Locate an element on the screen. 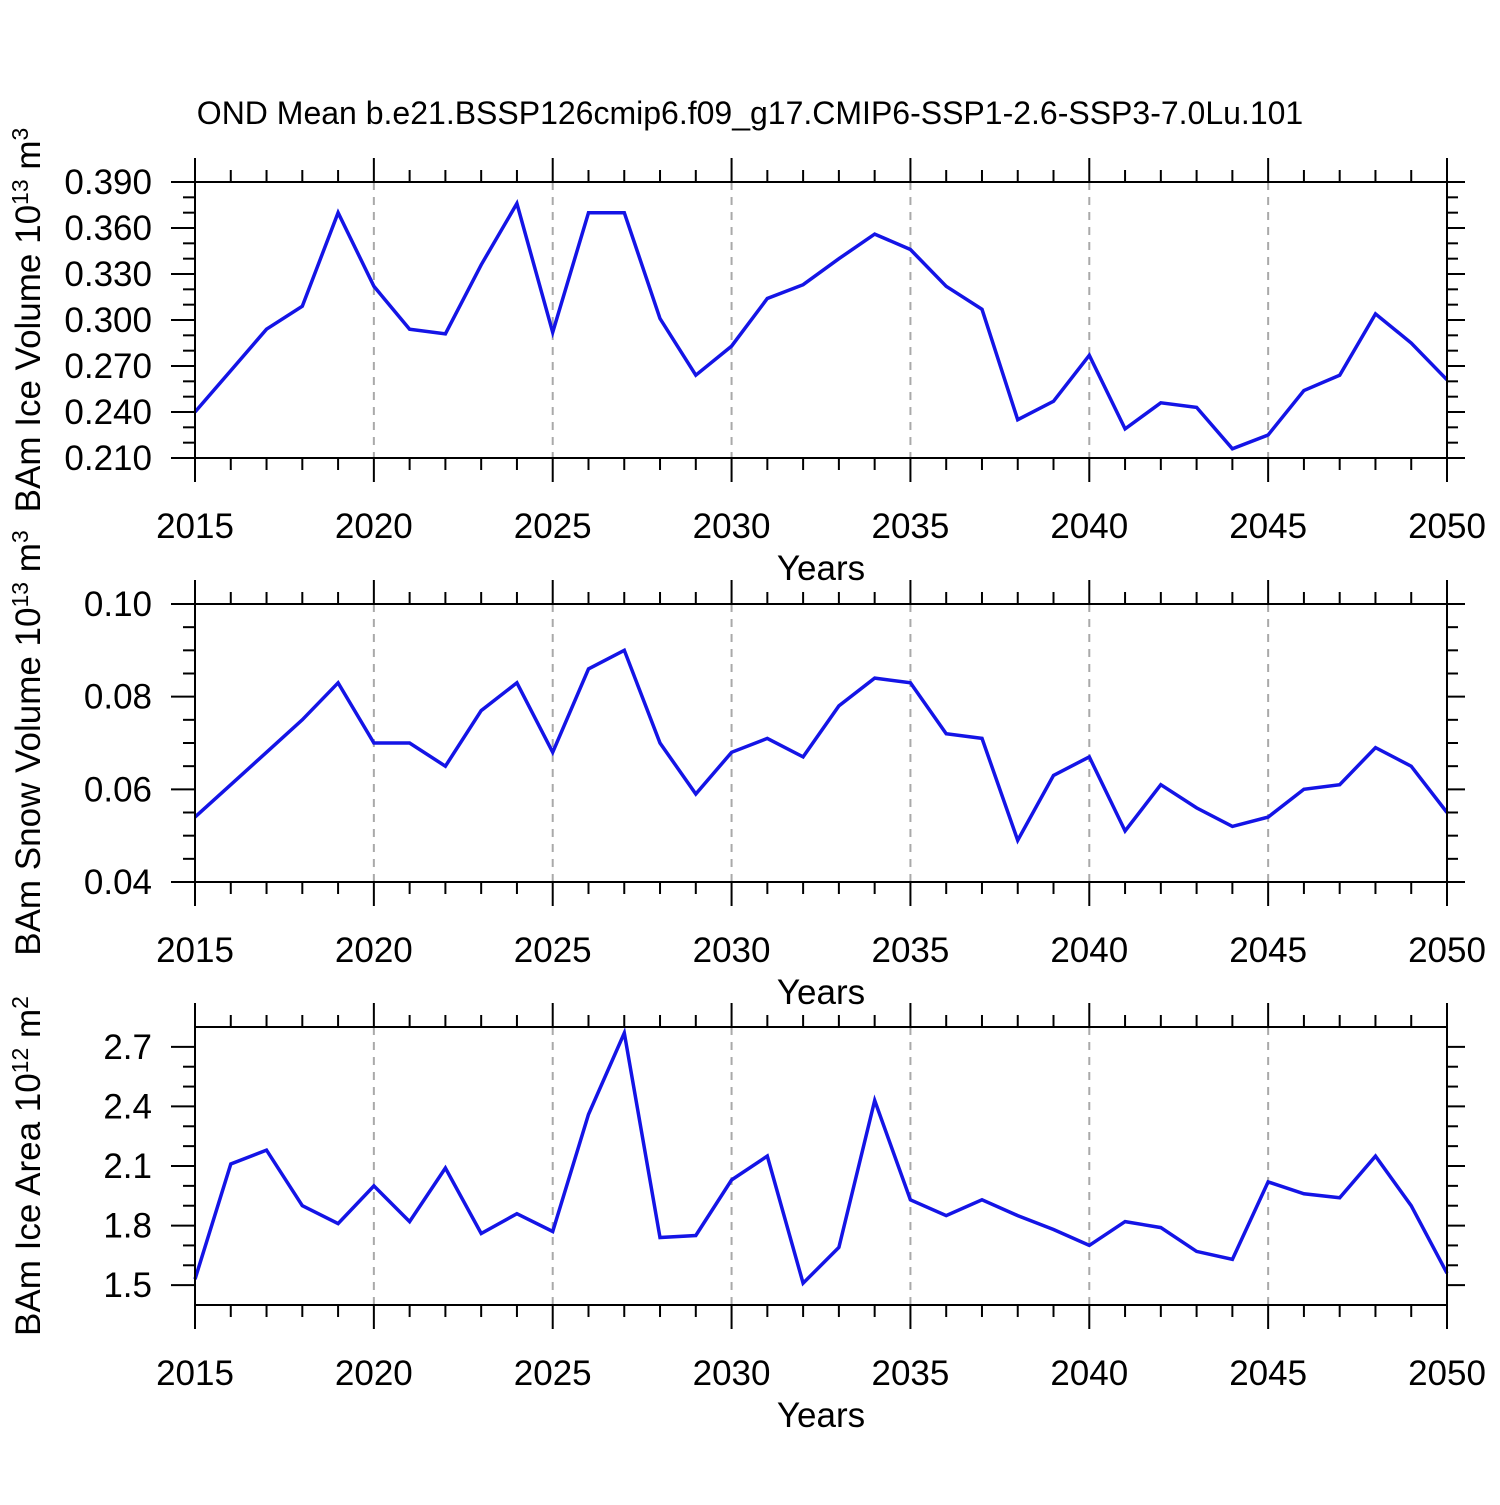 The image size is (1500, 1505). series-line-bam-snow-volume is located at coordinates (821, 746).